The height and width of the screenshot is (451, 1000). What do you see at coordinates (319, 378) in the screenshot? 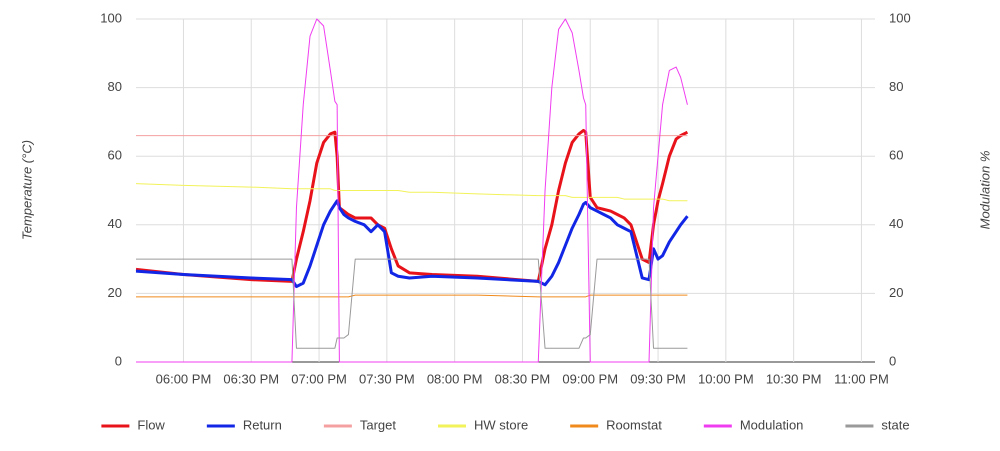
I see `x-tick-label: 07:00 PM` at bounding box center [319, 378].